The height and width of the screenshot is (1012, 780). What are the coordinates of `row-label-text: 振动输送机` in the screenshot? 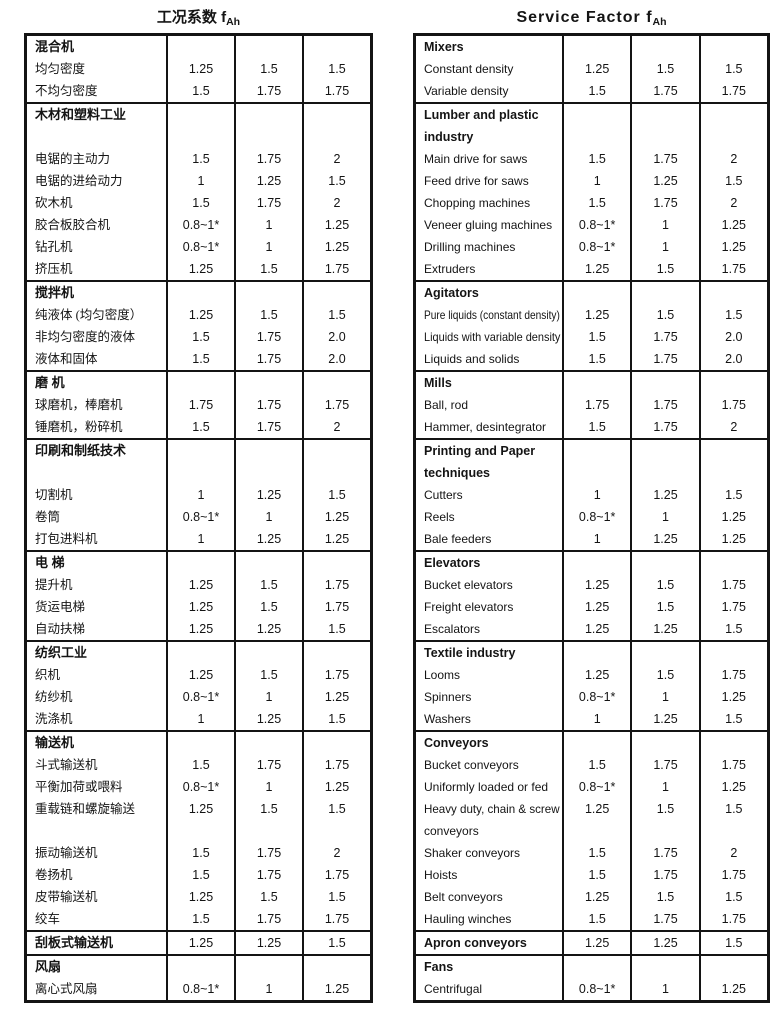 It's located at (66, 853).